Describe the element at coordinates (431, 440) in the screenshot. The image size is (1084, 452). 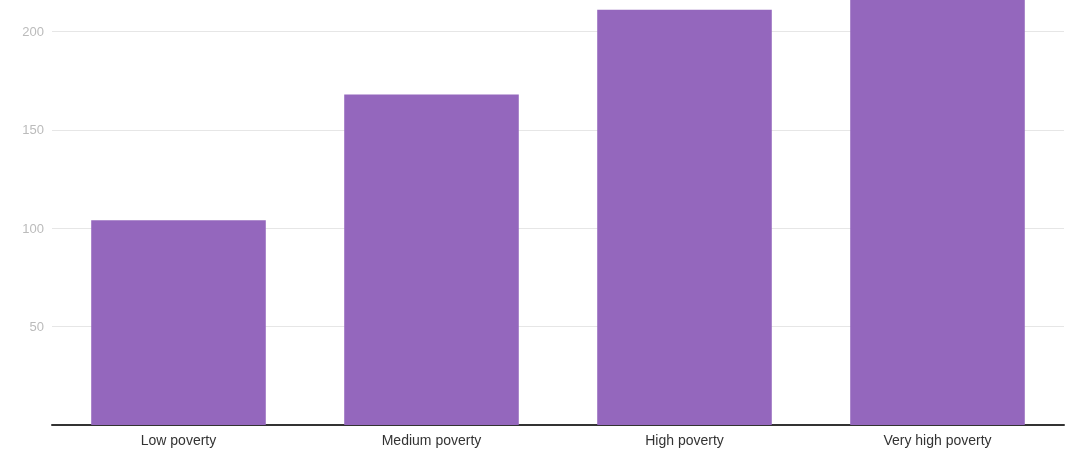
I see `x-tick-label: Medium poverty` at that location.